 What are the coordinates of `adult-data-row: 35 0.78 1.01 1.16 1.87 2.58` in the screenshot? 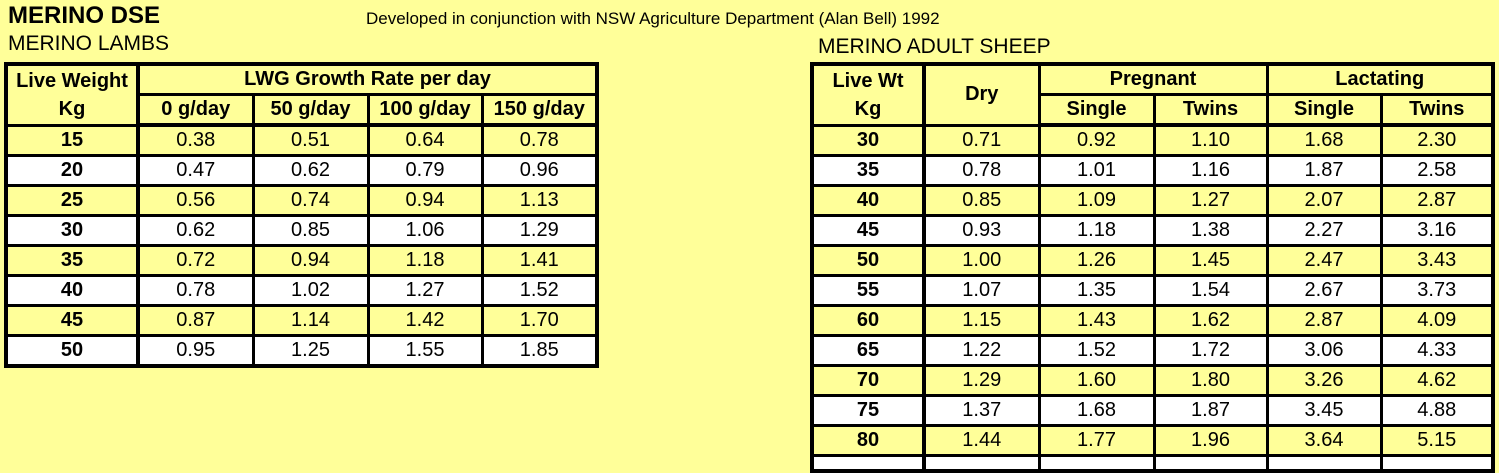 It's located at (1152, 170).